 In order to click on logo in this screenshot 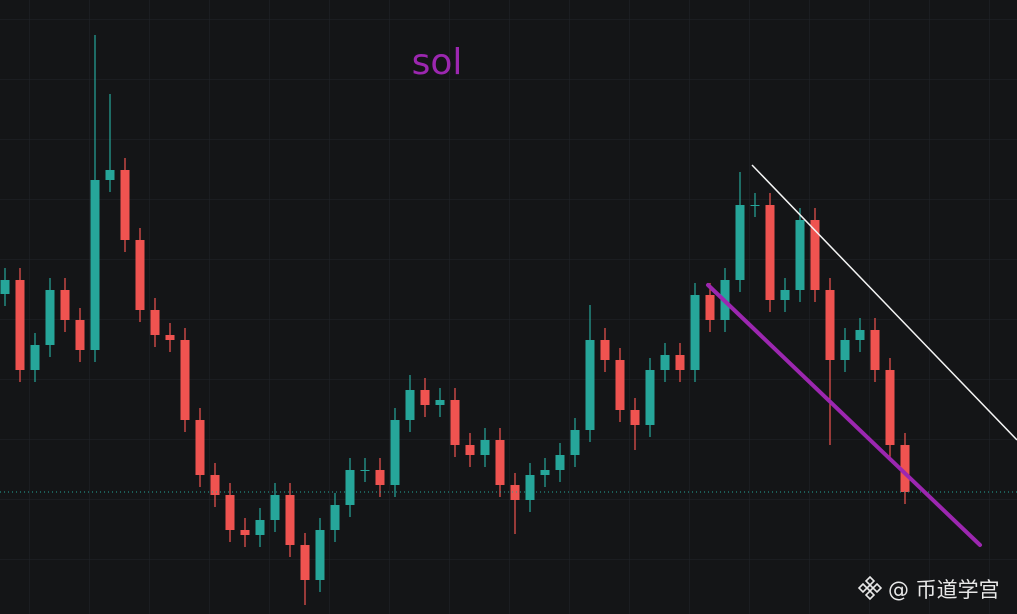, I will do `click(870, 588)`.